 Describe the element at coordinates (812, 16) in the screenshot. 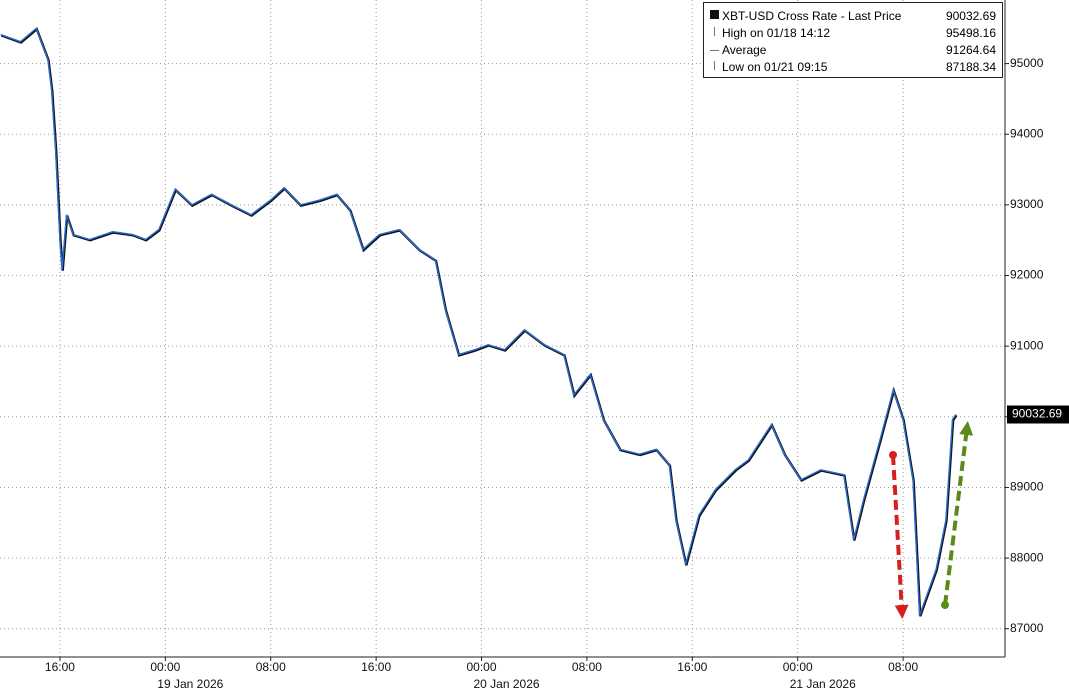

I see `legend-name: XBT-USD Cross Rate - Last Price` at that location.